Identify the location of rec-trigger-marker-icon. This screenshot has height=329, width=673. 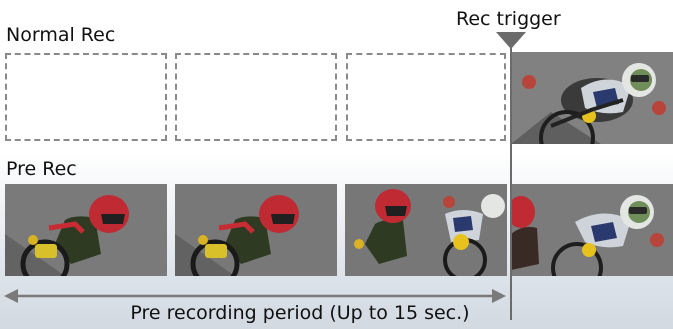
(511, 40).